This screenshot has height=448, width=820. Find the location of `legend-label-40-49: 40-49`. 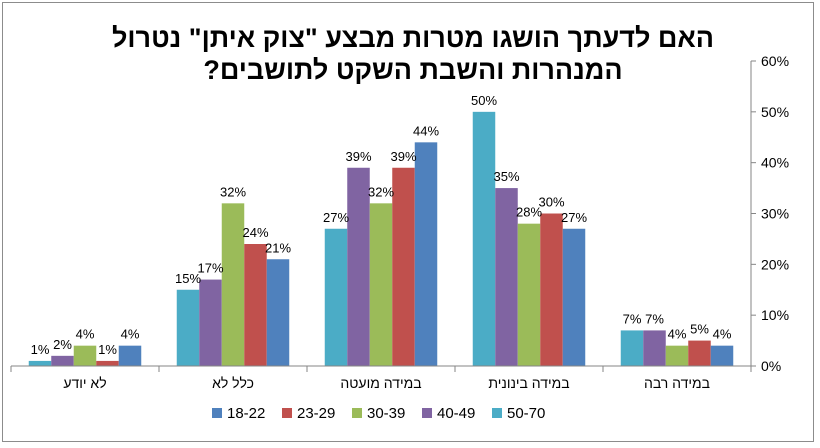

legend-label-40-49: 40-49 is located at coordinates (456, 413).